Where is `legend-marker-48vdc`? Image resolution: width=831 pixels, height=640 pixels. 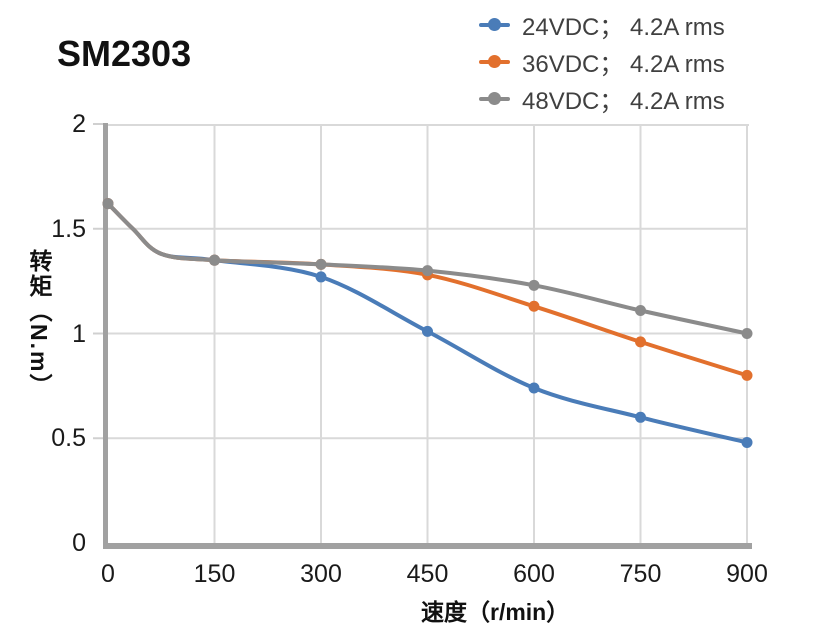
legend-marker-48vdc is located at coordinates (494, 98).